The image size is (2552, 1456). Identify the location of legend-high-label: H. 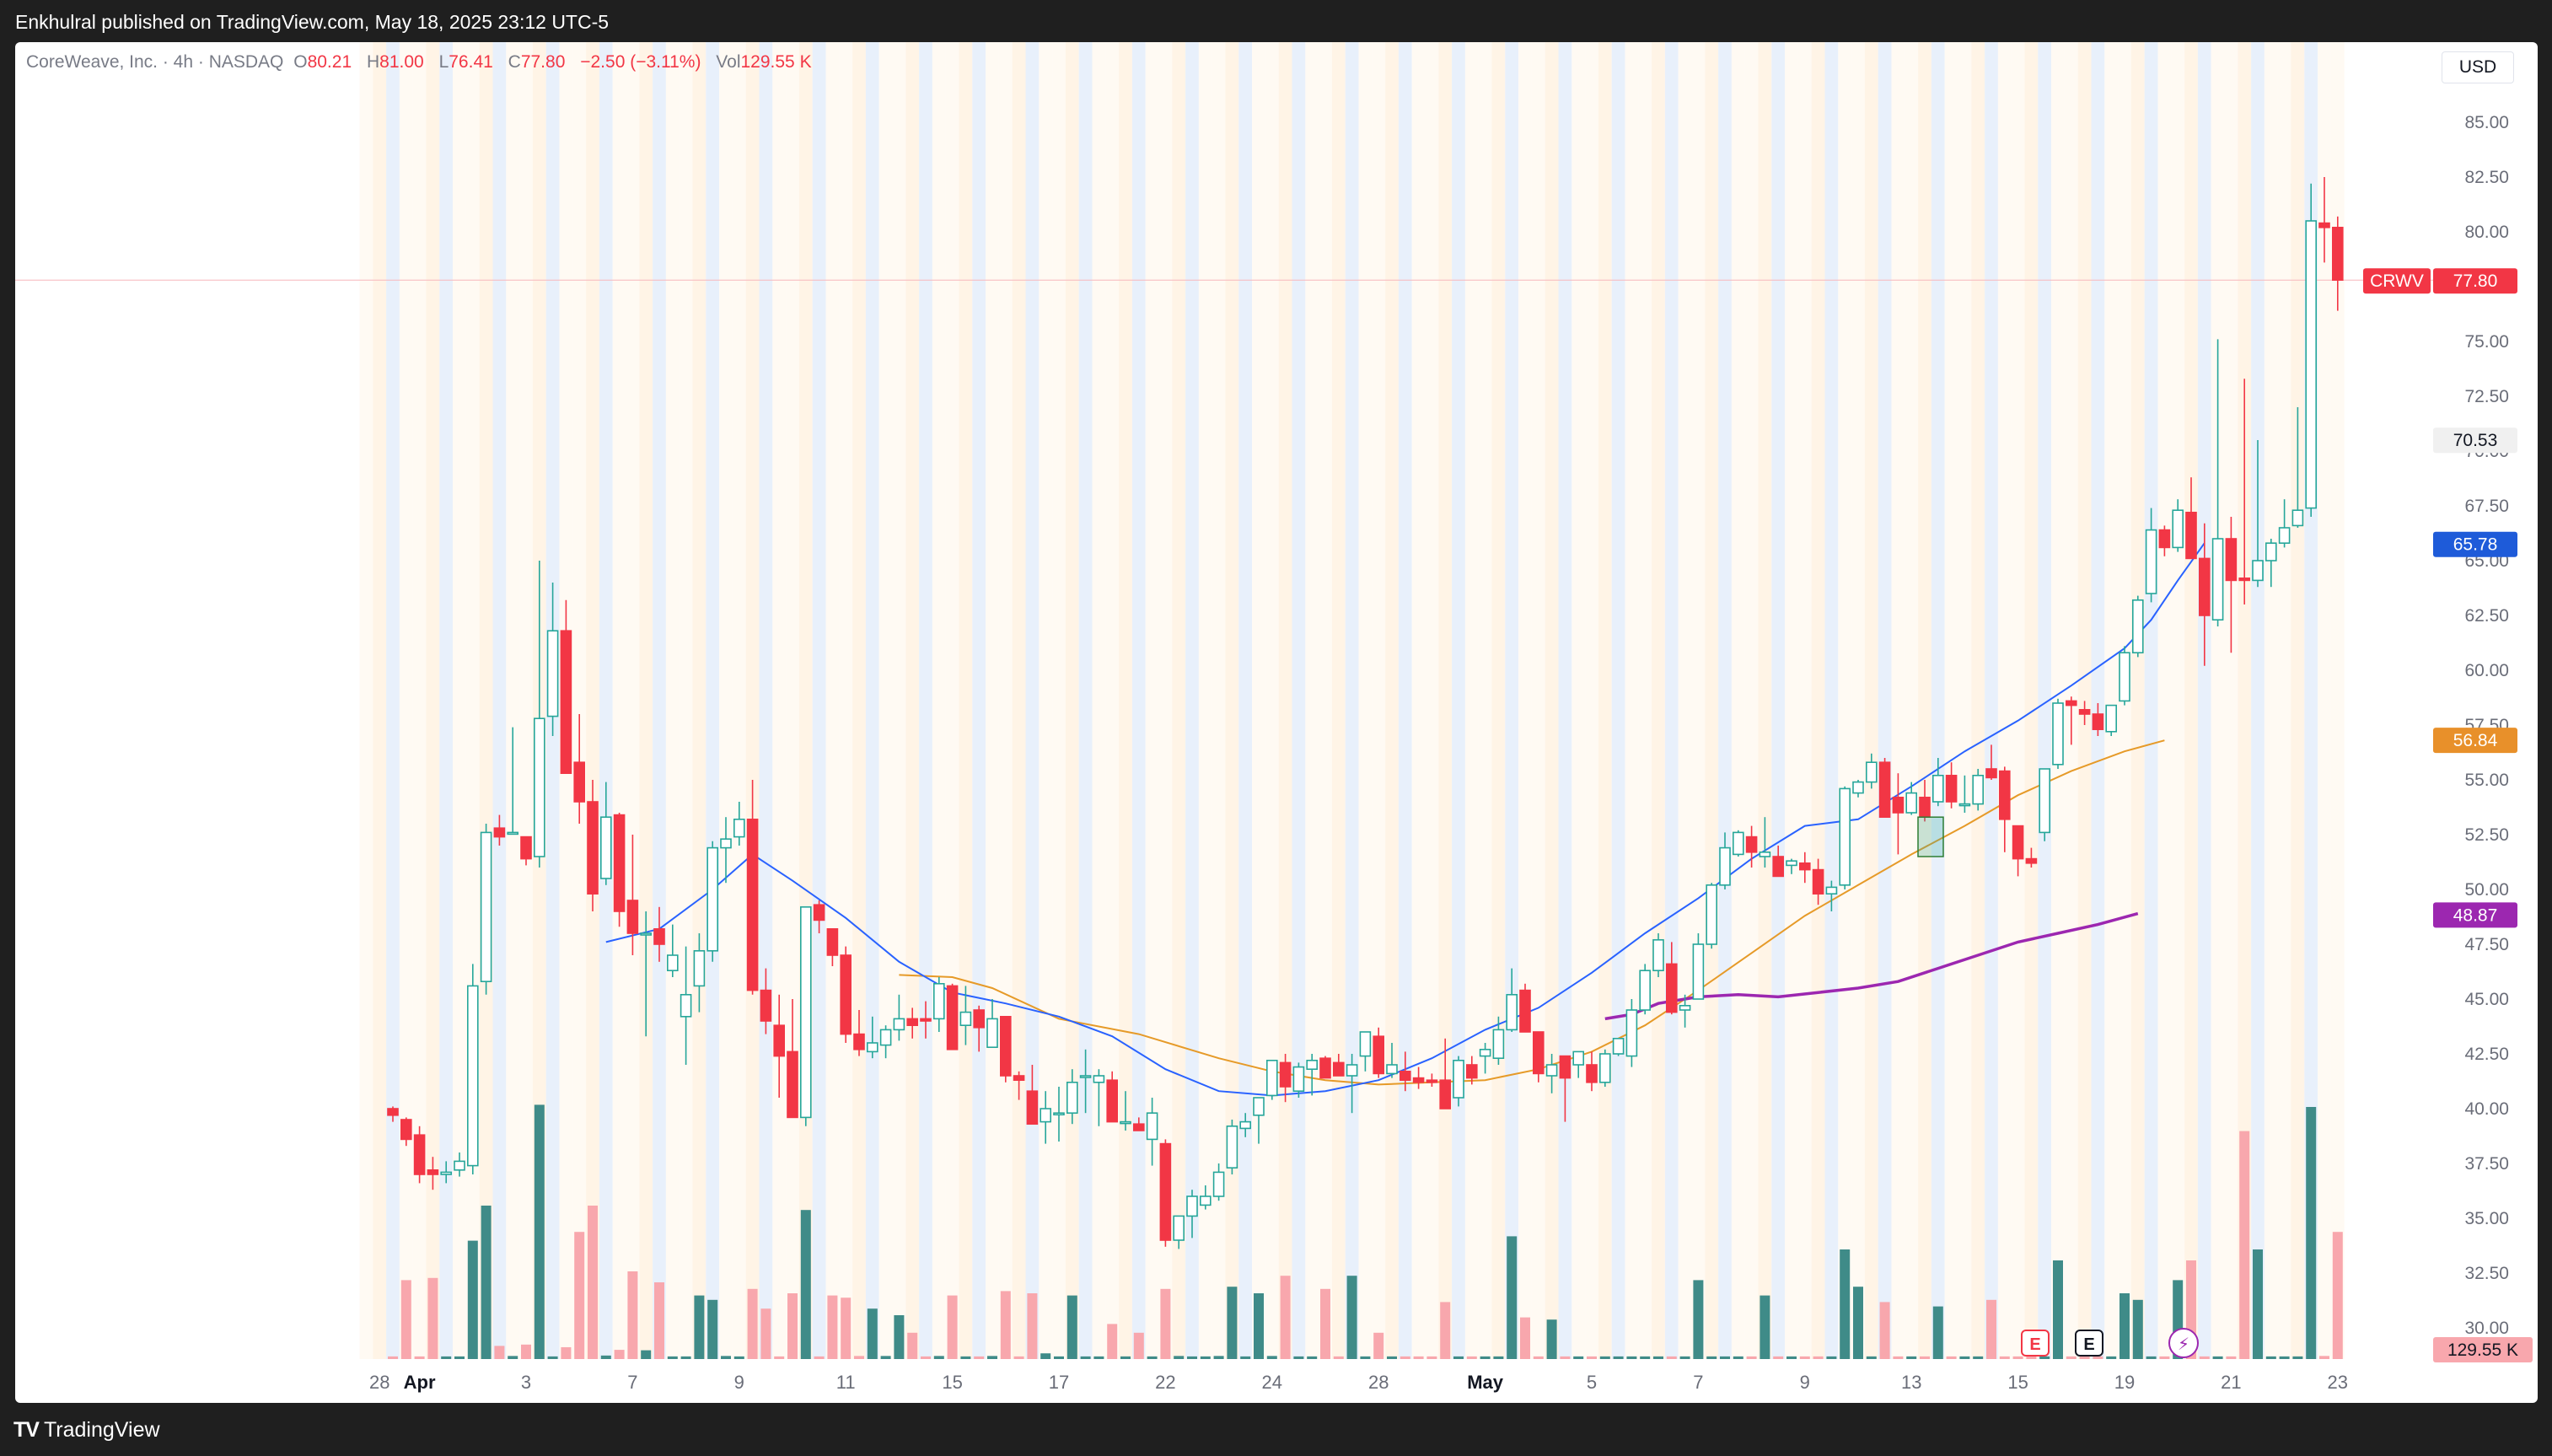
(373, 62).